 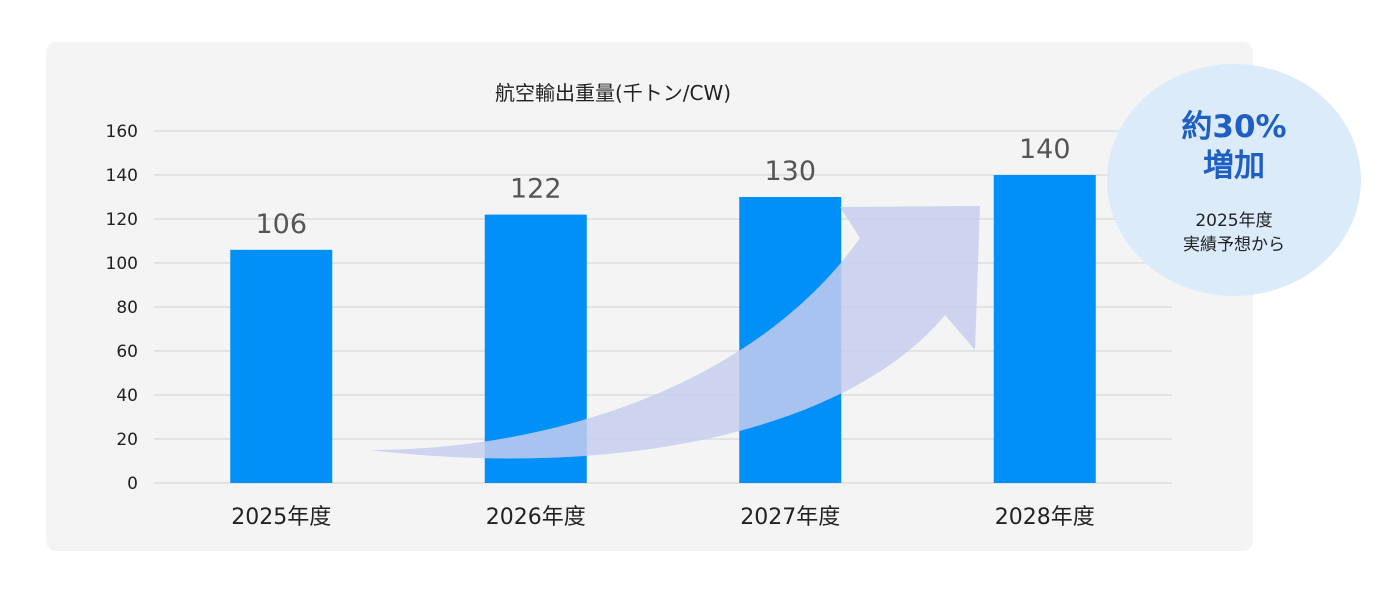 What do you see at coordinates (281, 224) in the screenshot?
I see `bar-value-label: 106` at bounding box center [281, 224].